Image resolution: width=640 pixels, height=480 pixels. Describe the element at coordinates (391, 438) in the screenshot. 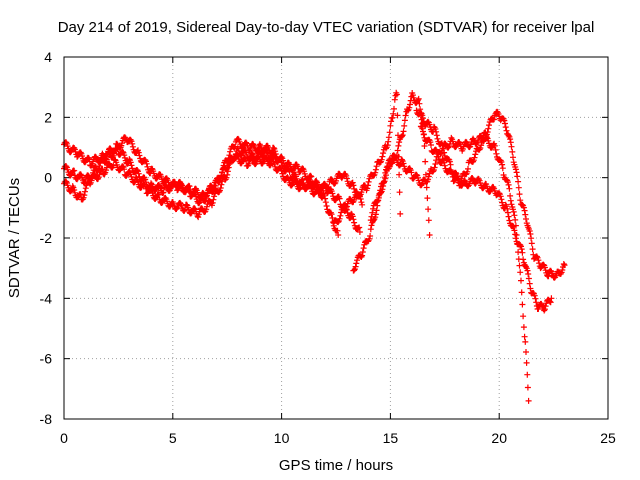

I see `x-tick-label: 15` at that location.